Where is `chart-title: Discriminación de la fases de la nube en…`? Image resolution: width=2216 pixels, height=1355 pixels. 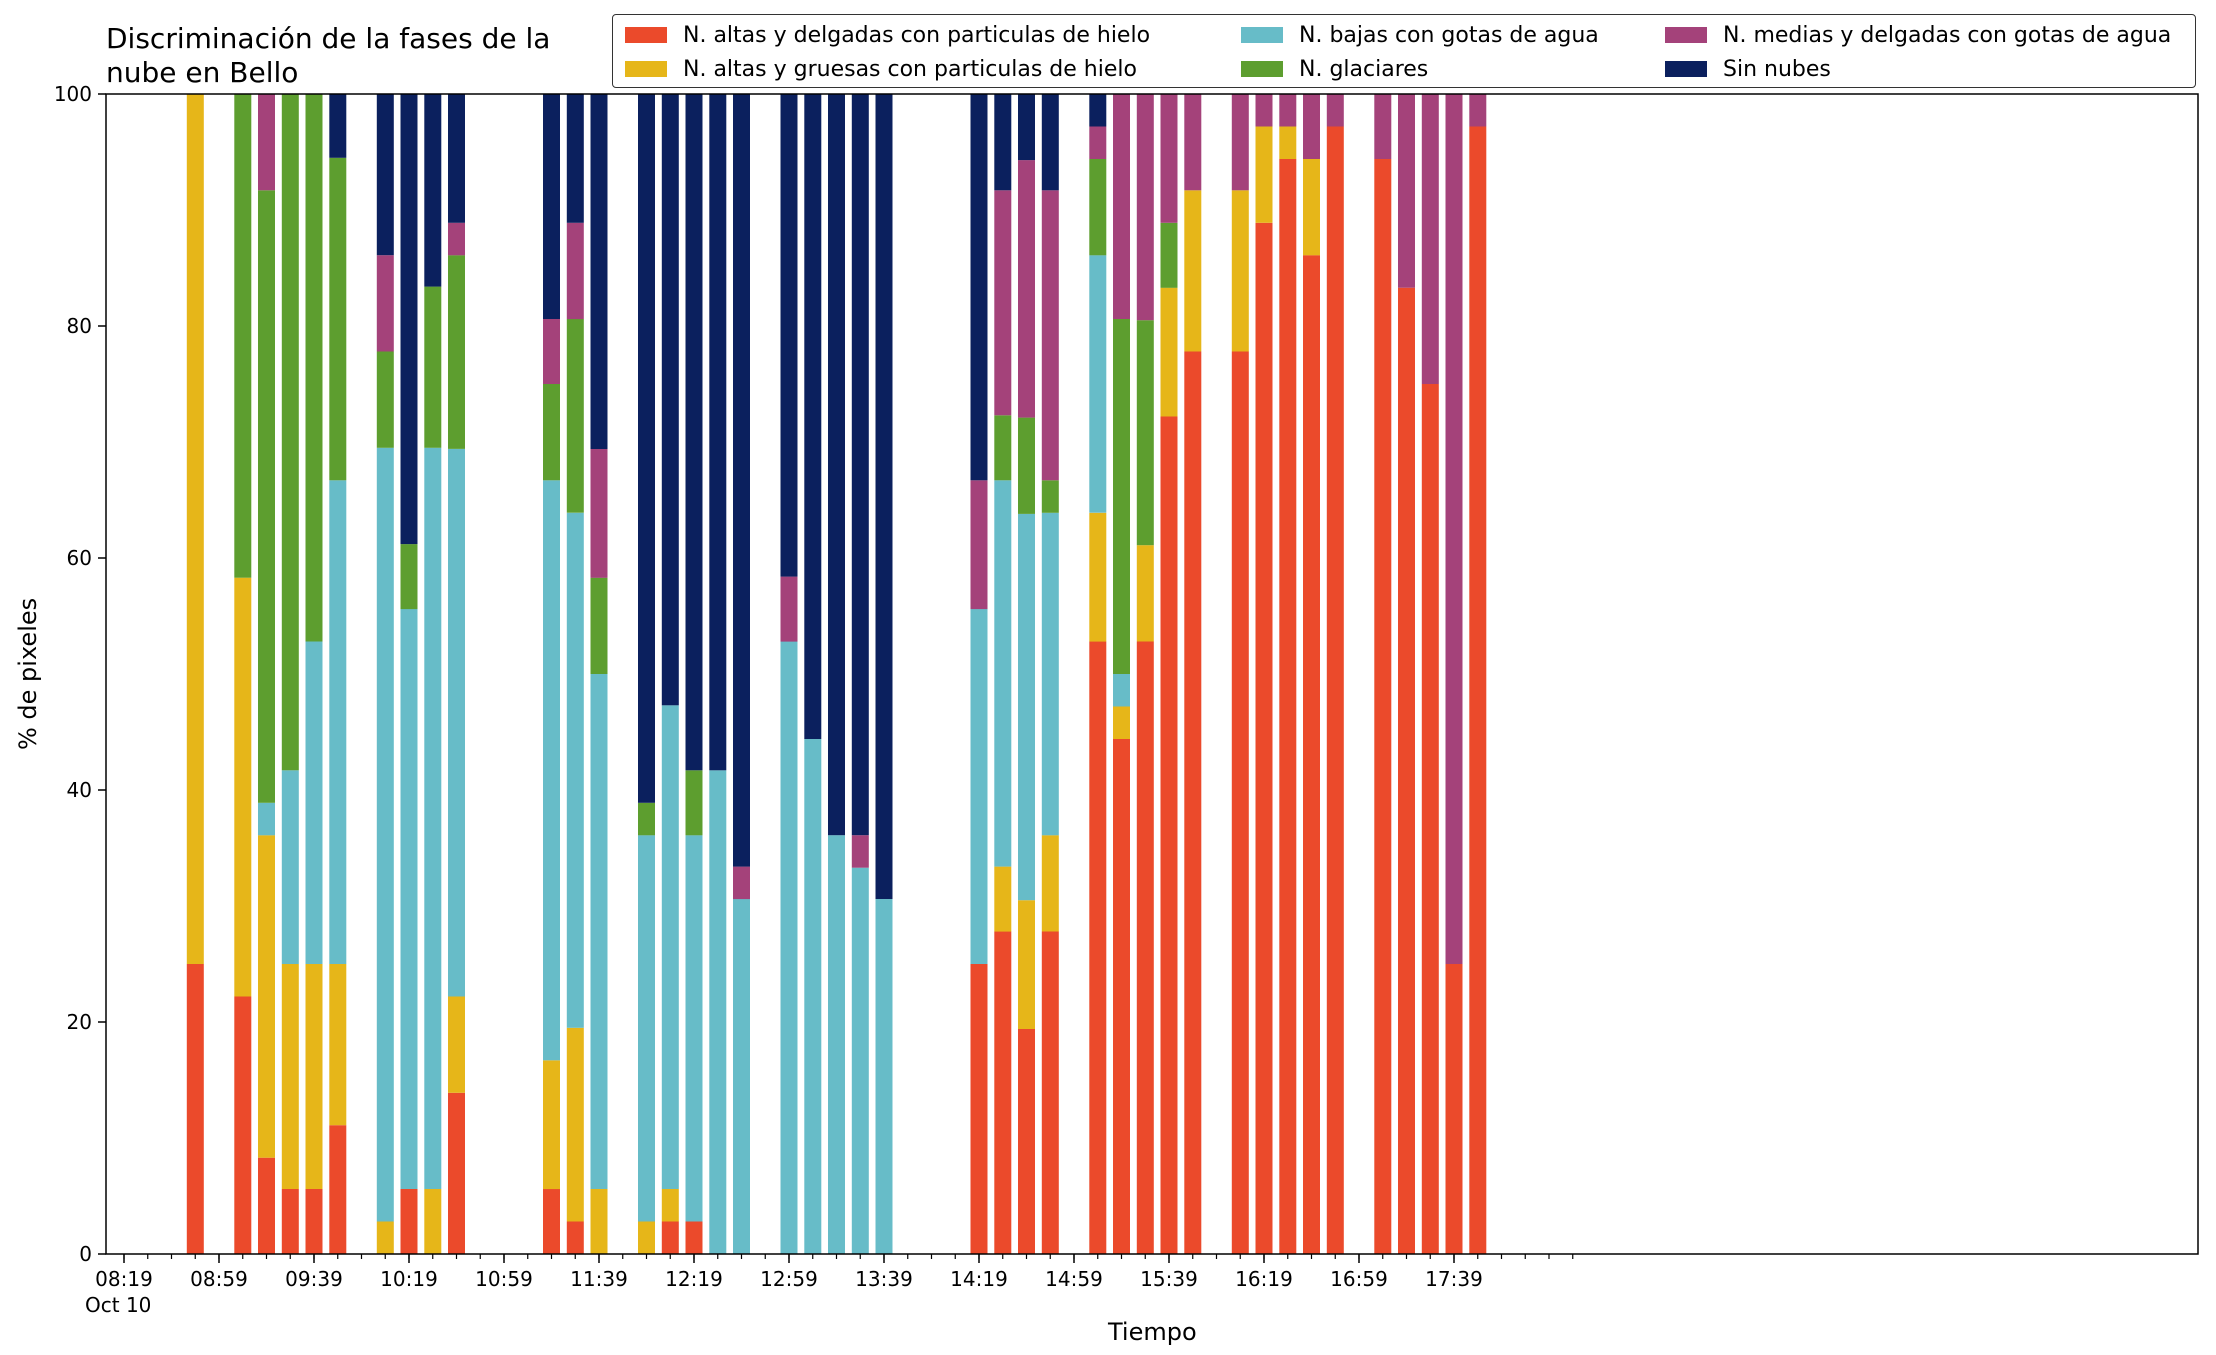
chart-title: Discriminación de la fases de la nube en… is located at coordinates (328, 55).